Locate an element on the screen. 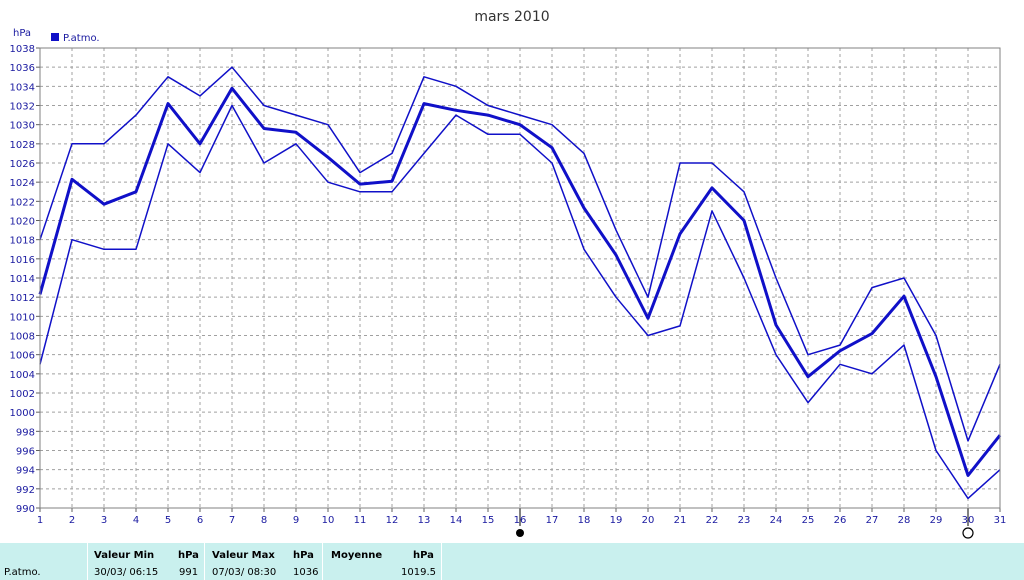 The height and width of the screenshot is (580, 1024). x-tick-label: 1 is located at coordinates (40, 520).